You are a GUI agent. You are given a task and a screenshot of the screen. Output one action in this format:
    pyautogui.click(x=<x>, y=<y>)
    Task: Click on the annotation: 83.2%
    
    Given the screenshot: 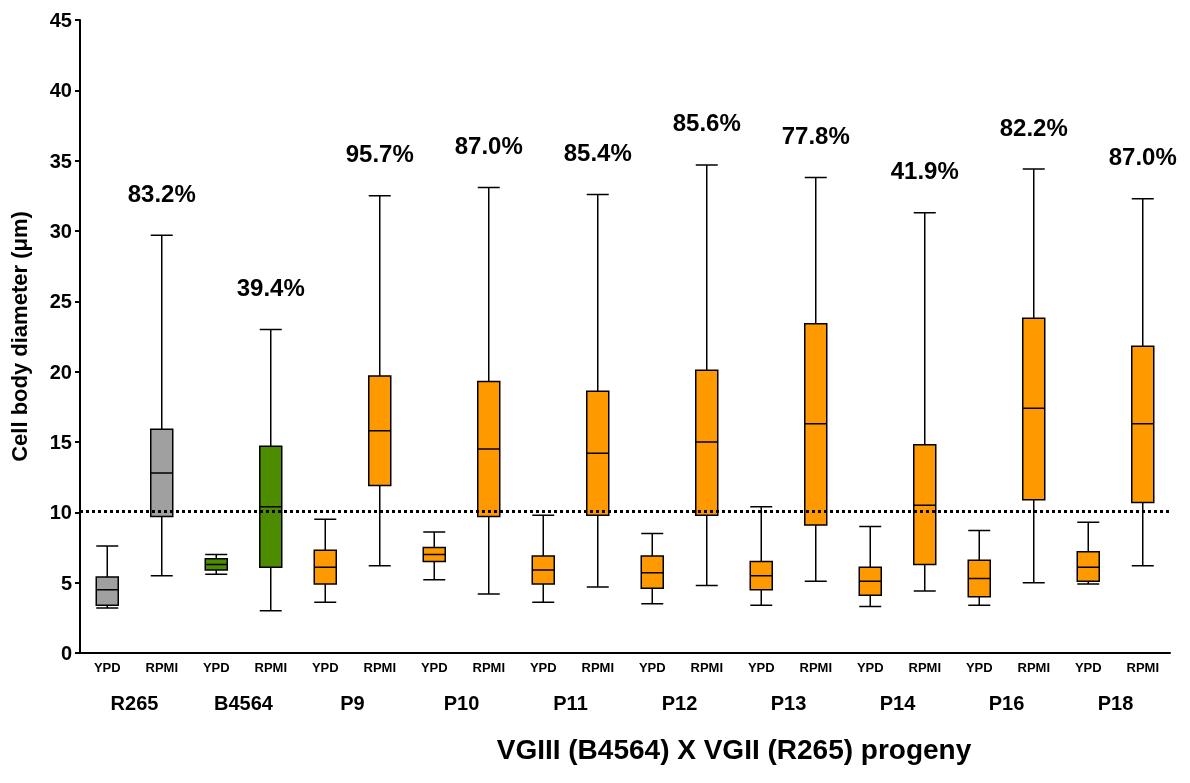 What is the action you would take?
    pyautogui.click(x=161, y=193)
    